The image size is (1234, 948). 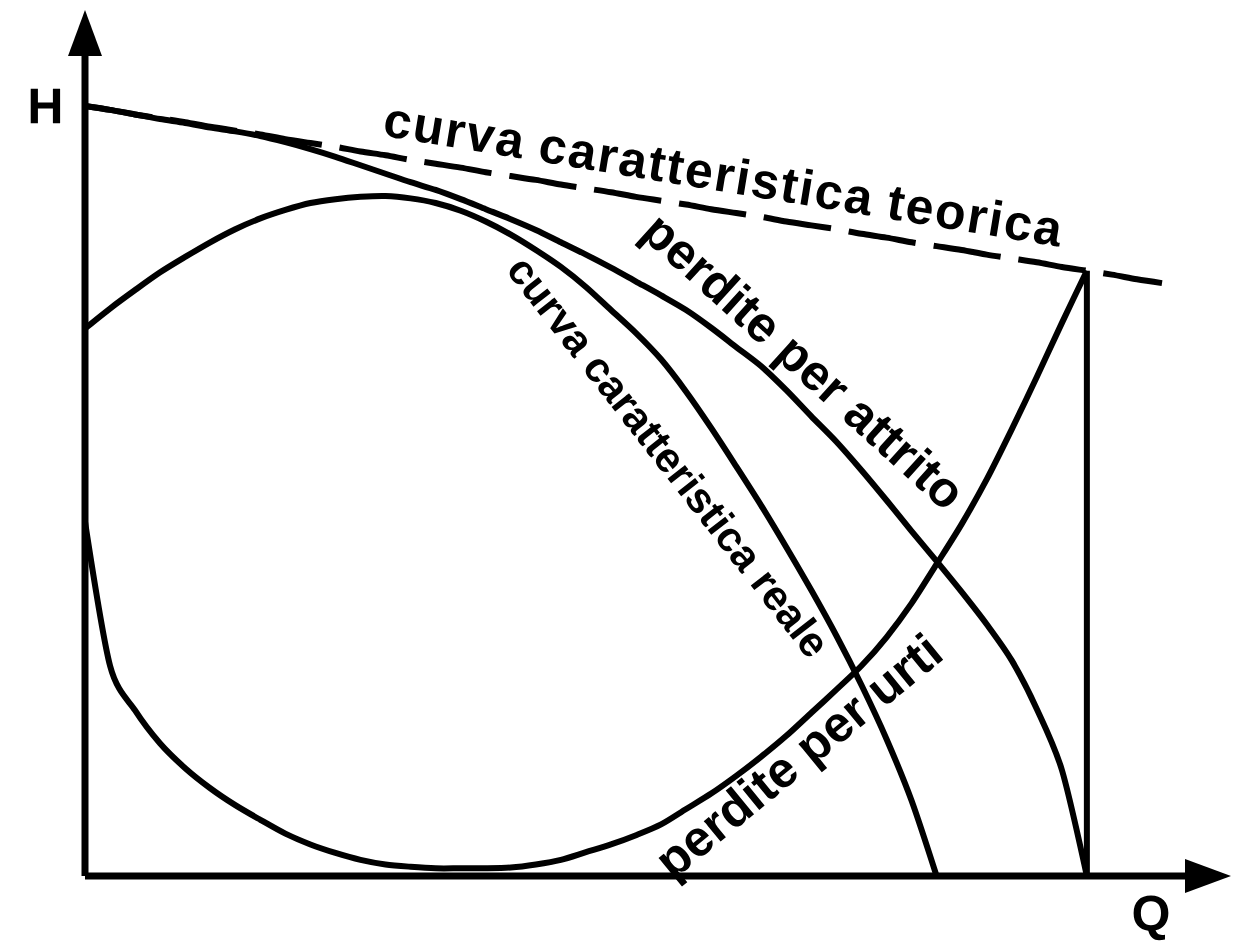 I want to click on y-axis-title: H, so click(x=45, y=106).